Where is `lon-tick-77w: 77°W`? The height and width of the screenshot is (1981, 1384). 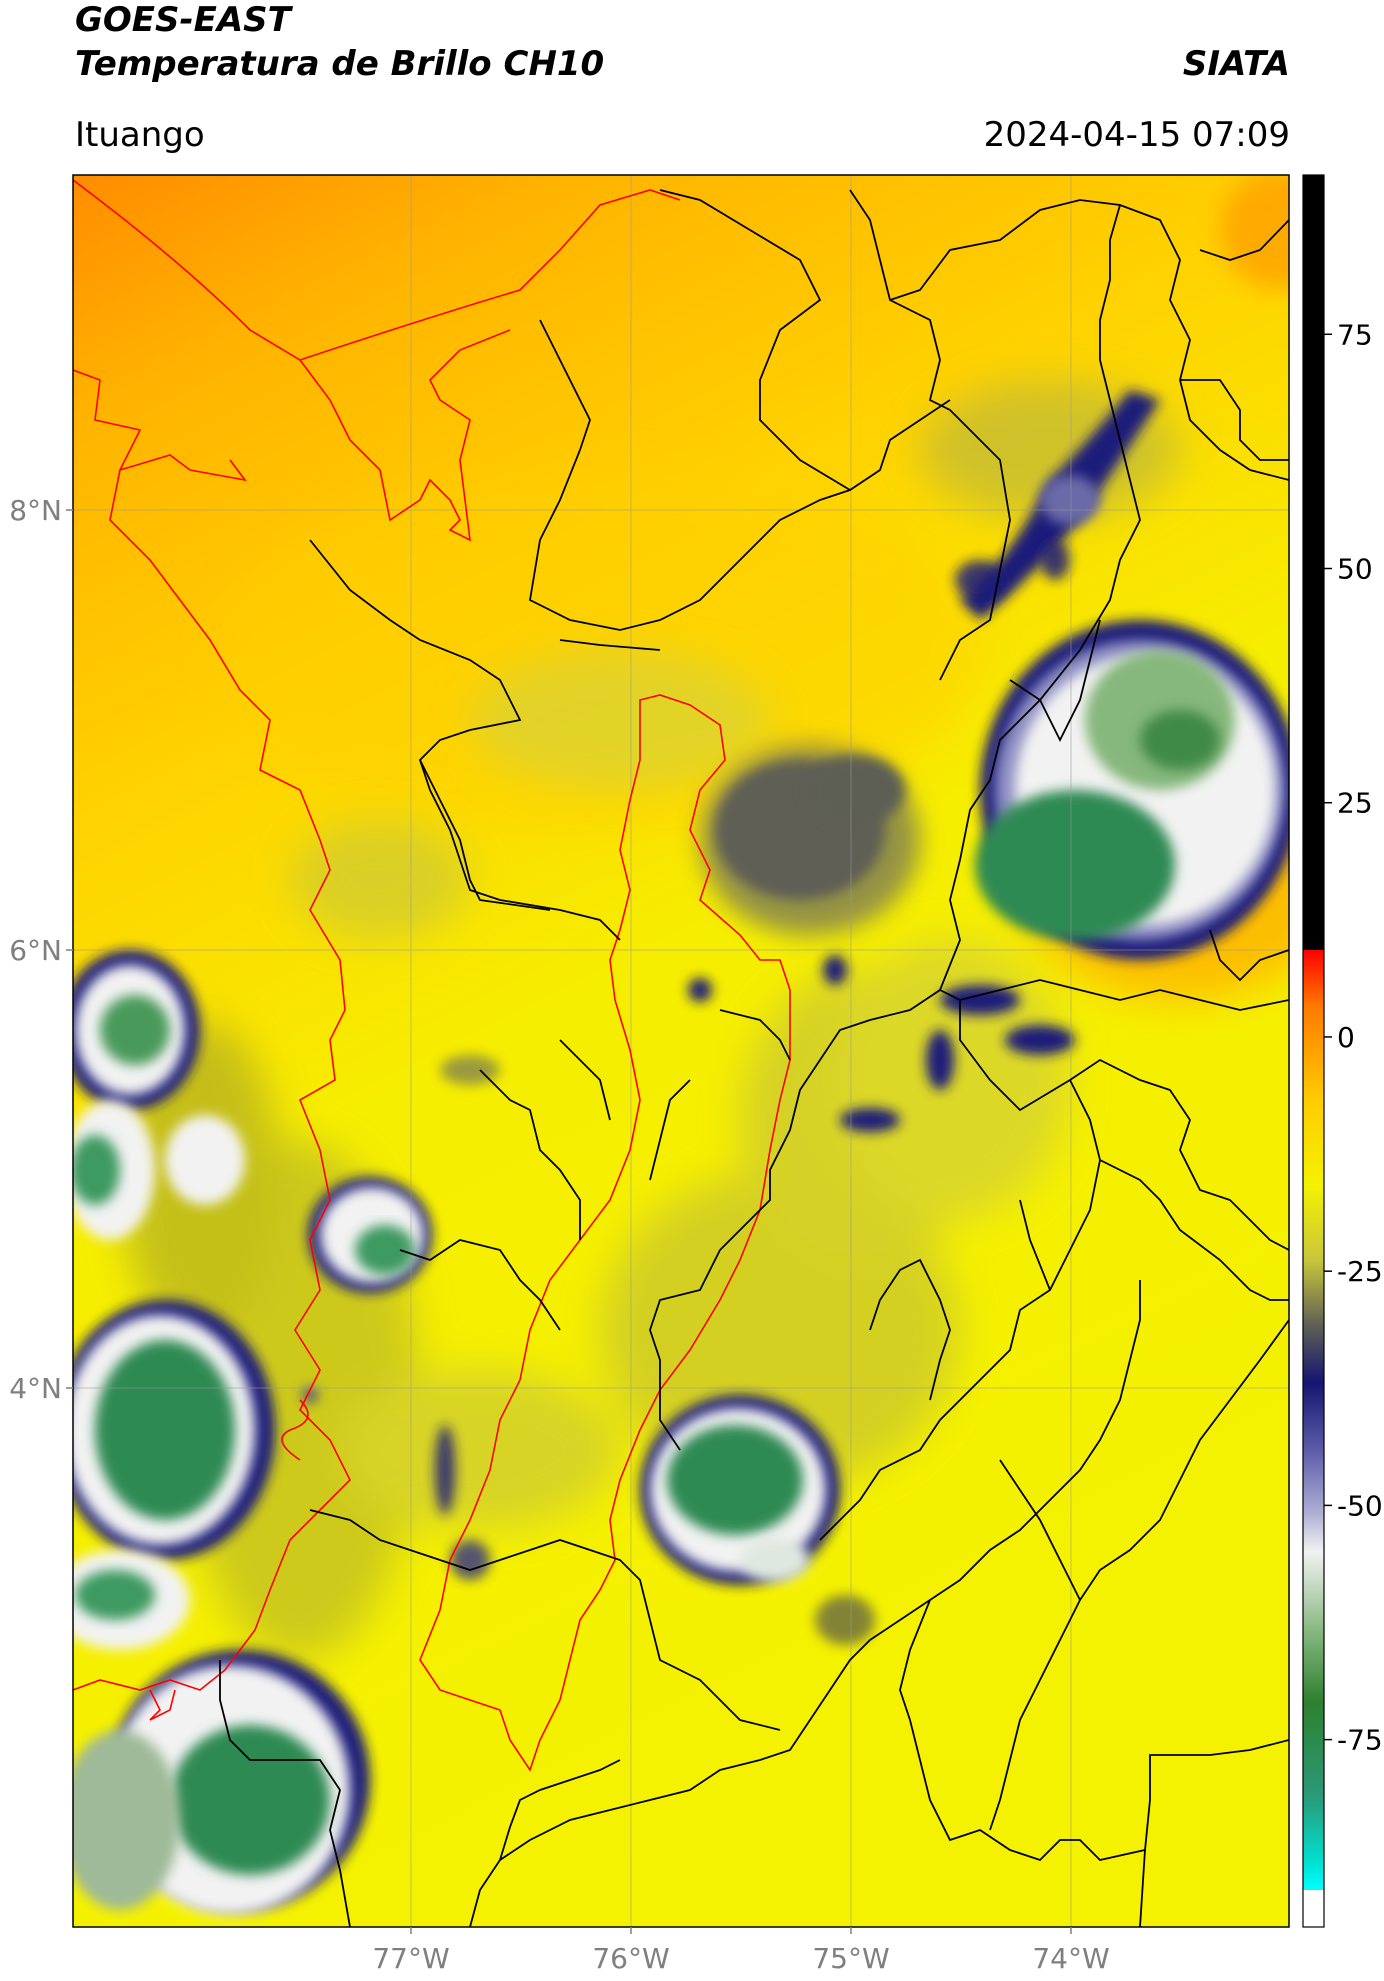 lon-tick-77w: 77°W is located at coordinates (410, 1958).